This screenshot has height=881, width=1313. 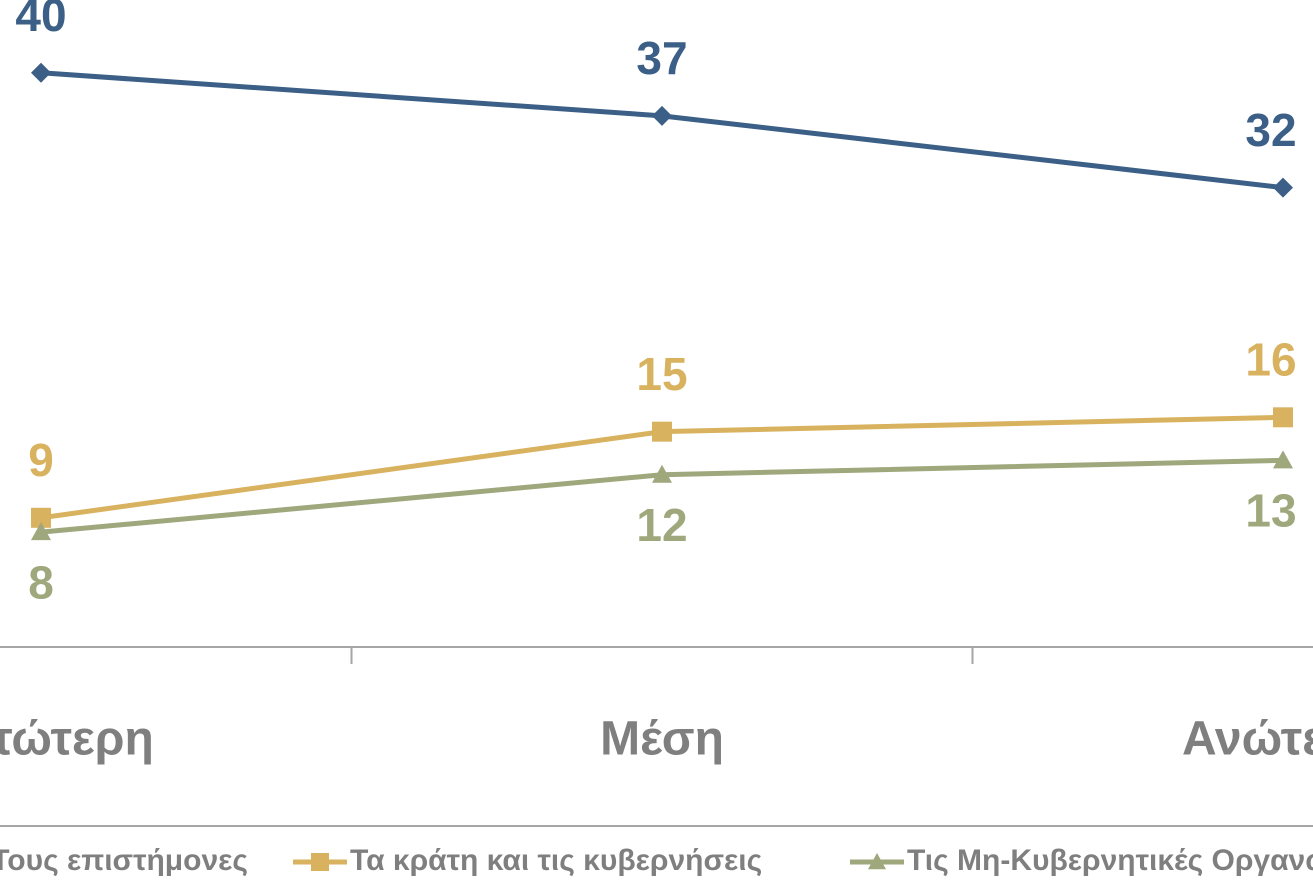 I want to click on data-label: 8, so click(x=41, y=582).